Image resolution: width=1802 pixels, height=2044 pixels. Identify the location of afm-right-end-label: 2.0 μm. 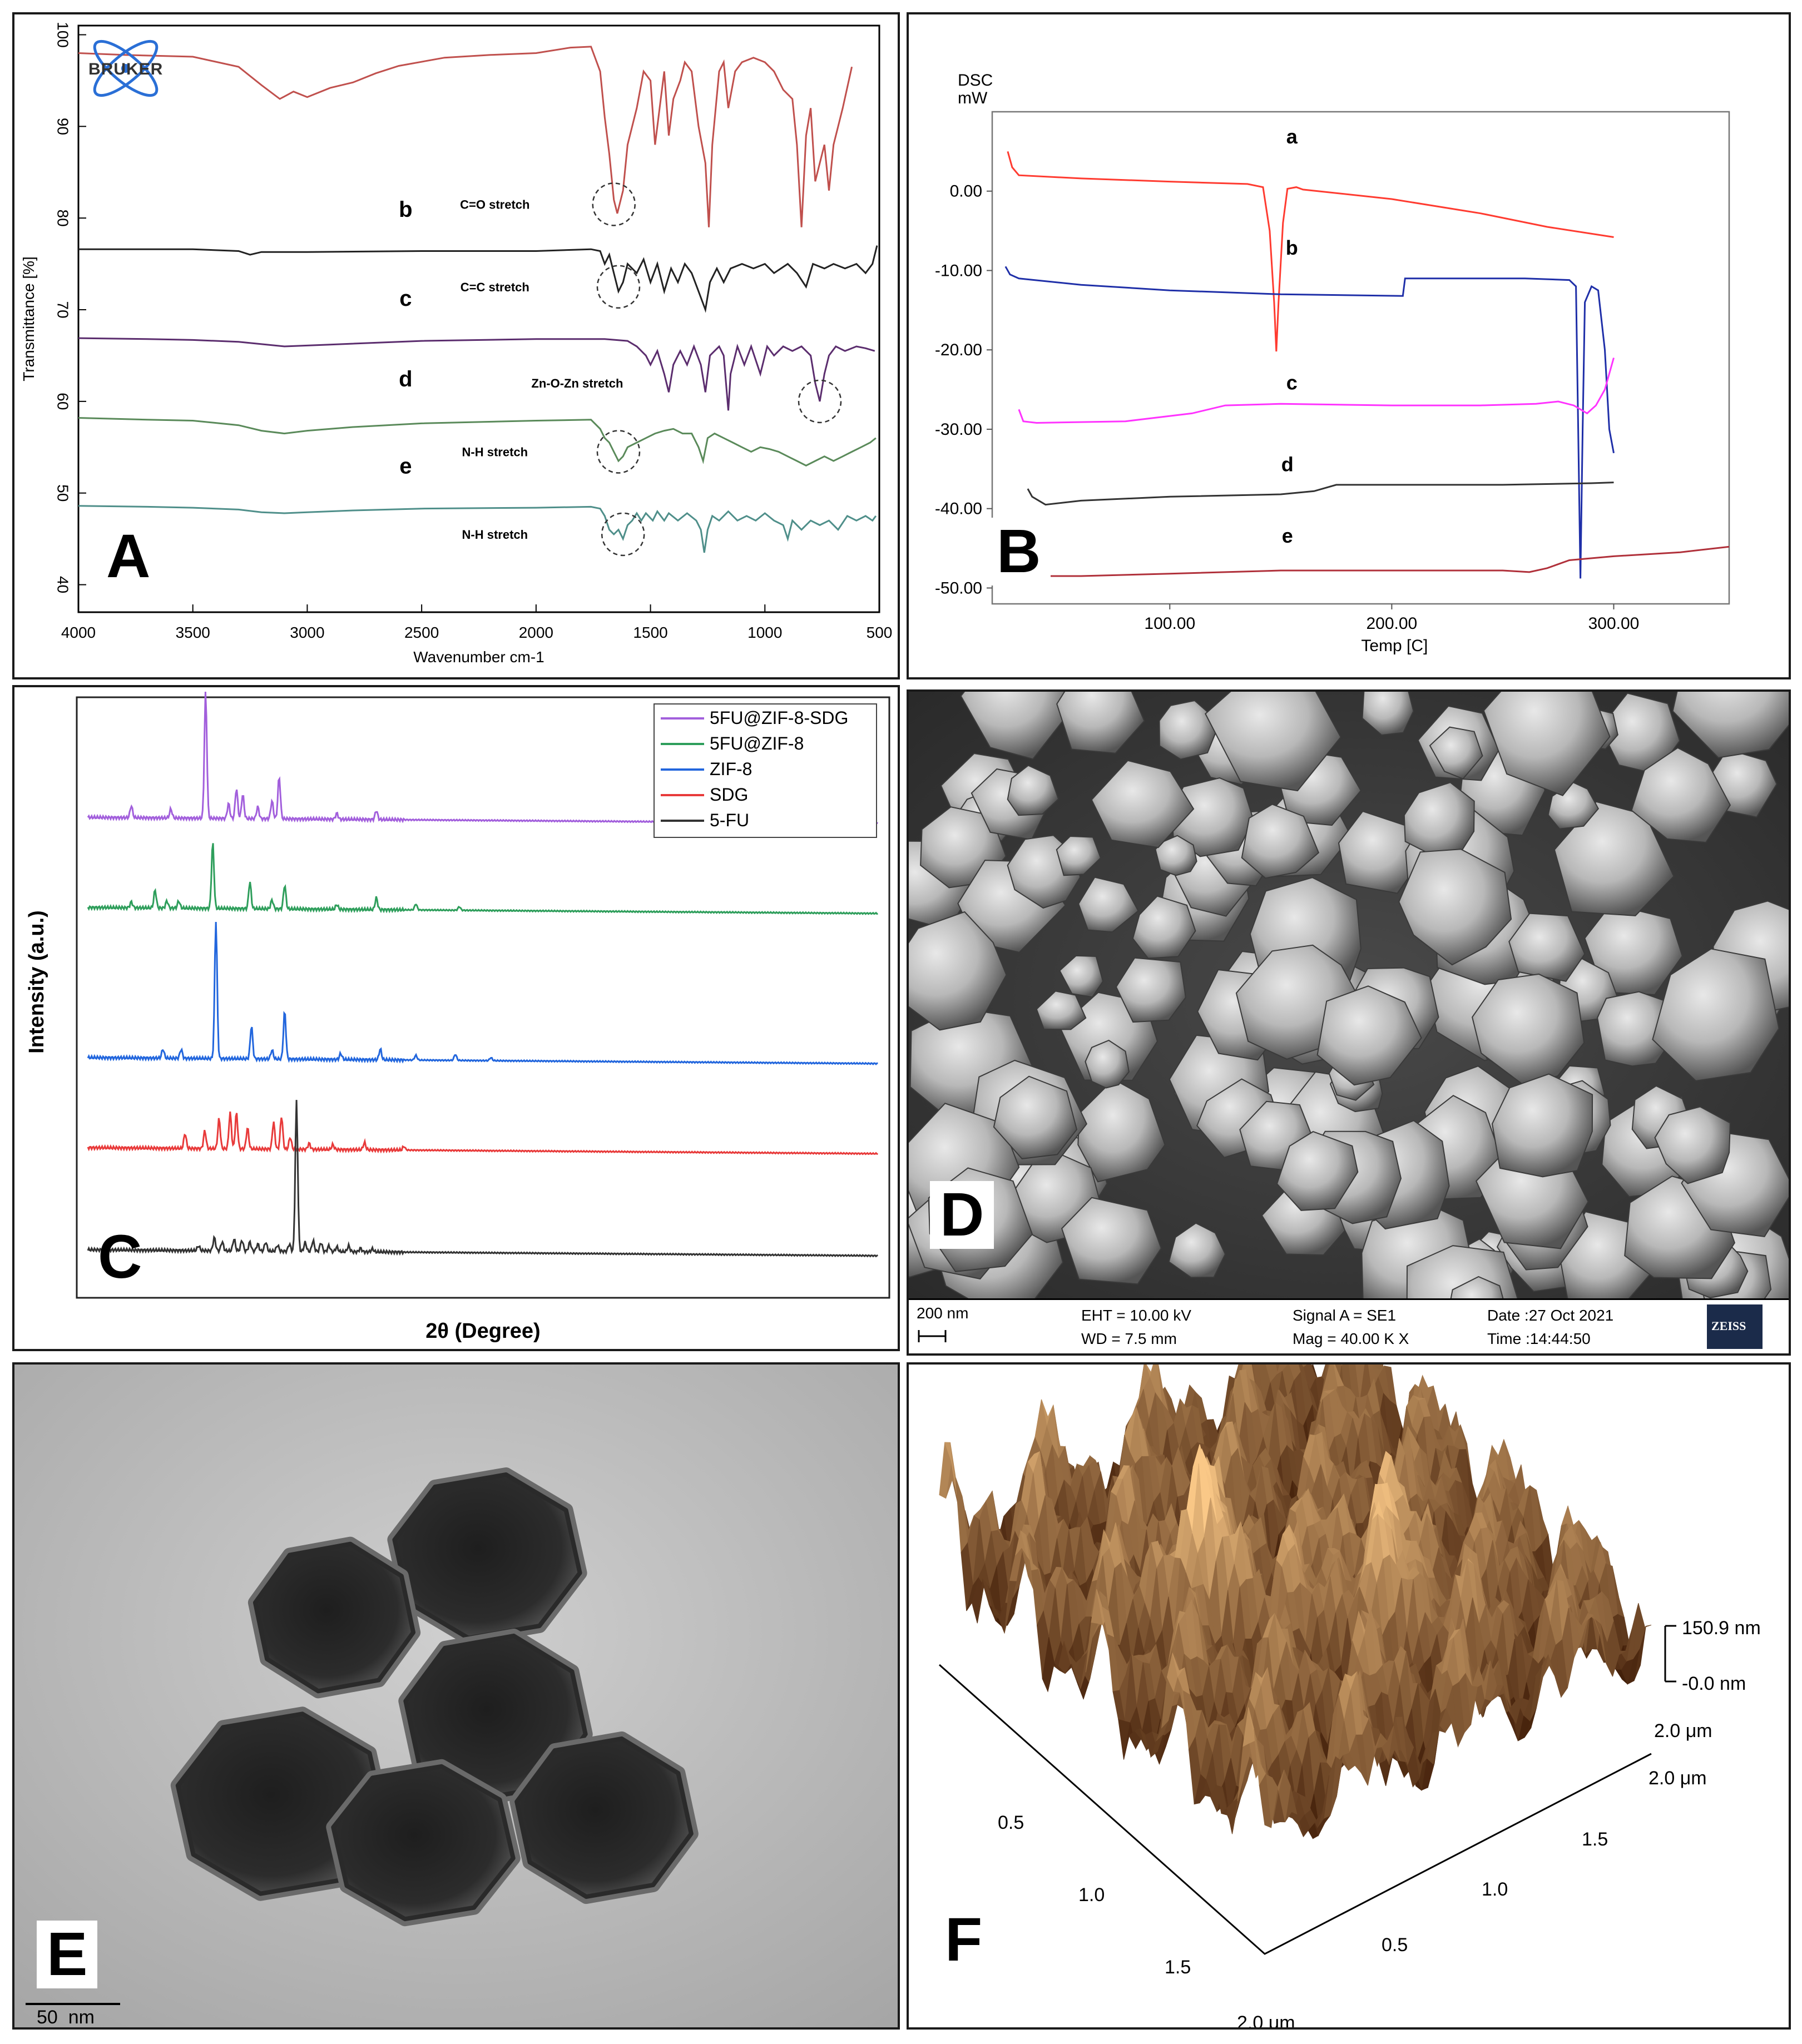
(1677, 1778).